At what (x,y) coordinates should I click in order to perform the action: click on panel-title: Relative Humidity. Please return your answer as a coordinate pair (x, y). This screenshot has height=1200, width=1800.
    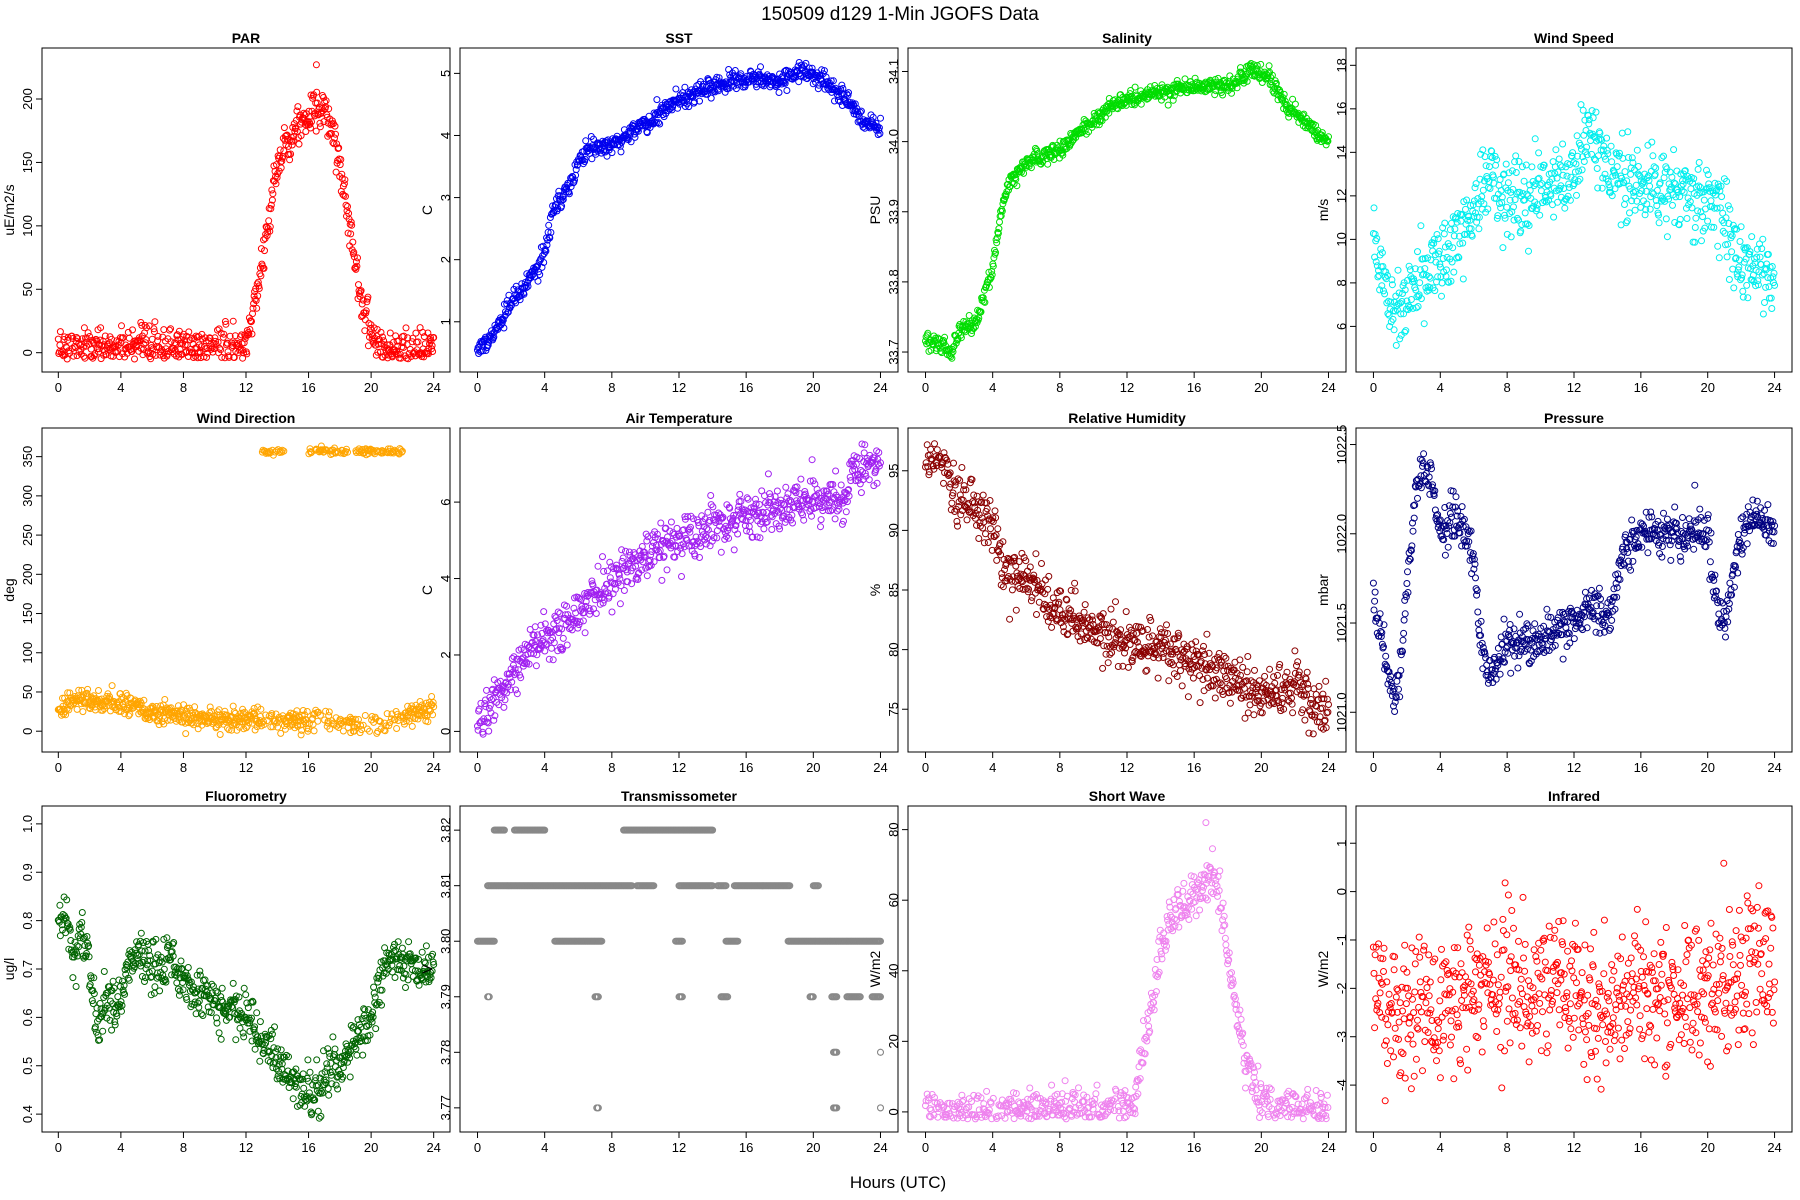
    Looking at the image, I should click on (1127, 418).